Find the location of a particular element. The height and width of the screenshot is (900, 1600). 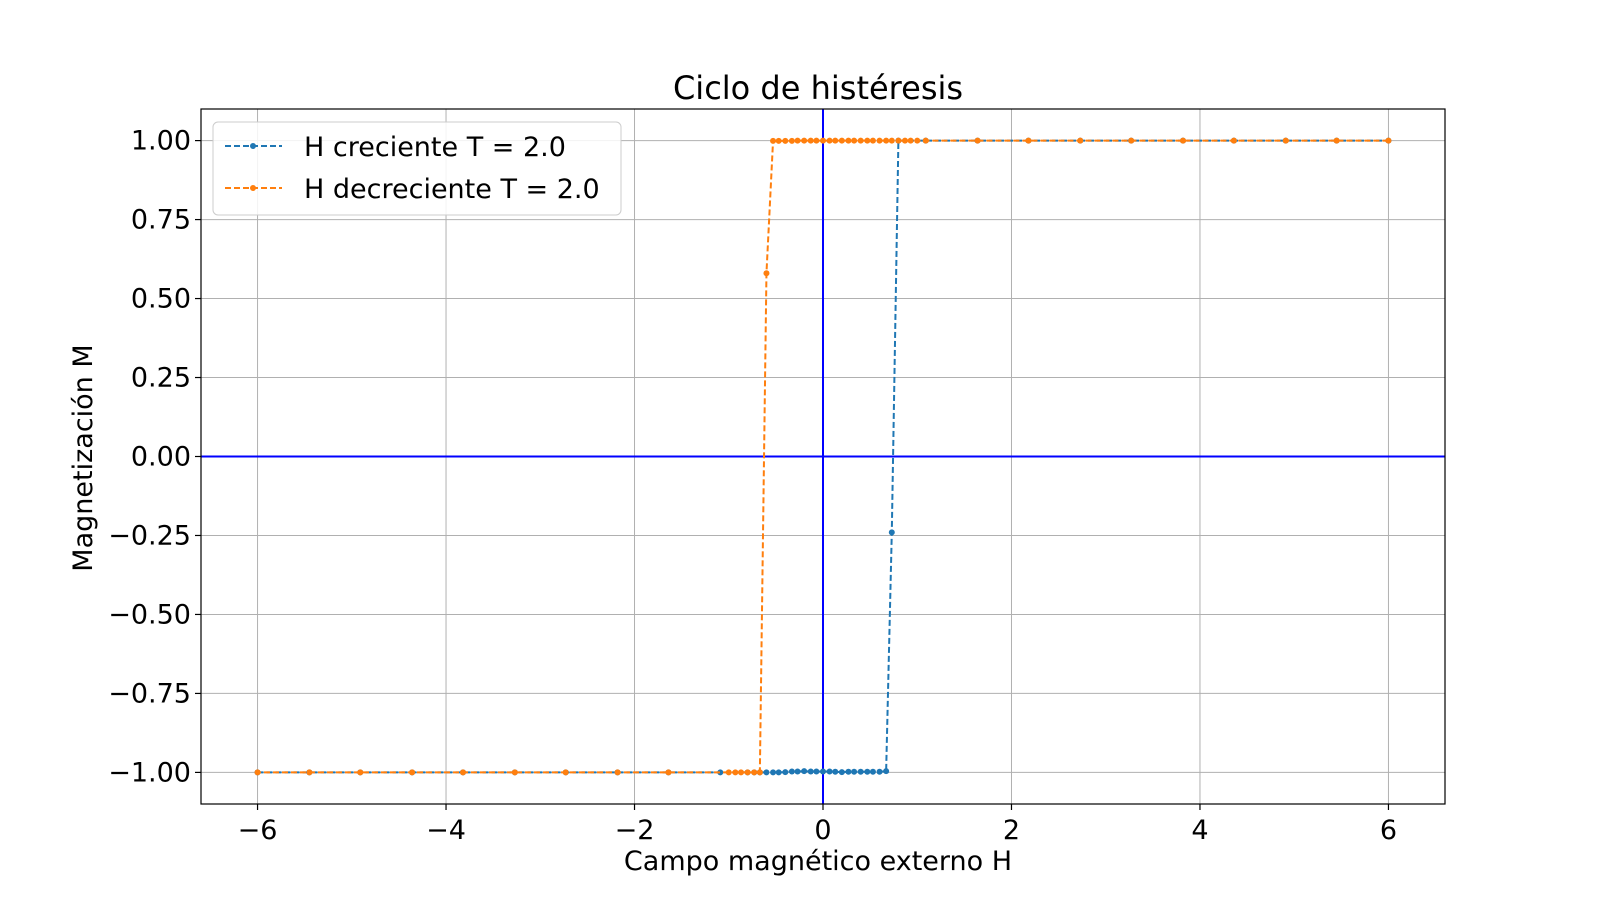

y-tick-label: 1.00 is located at coordinates (161, 141).